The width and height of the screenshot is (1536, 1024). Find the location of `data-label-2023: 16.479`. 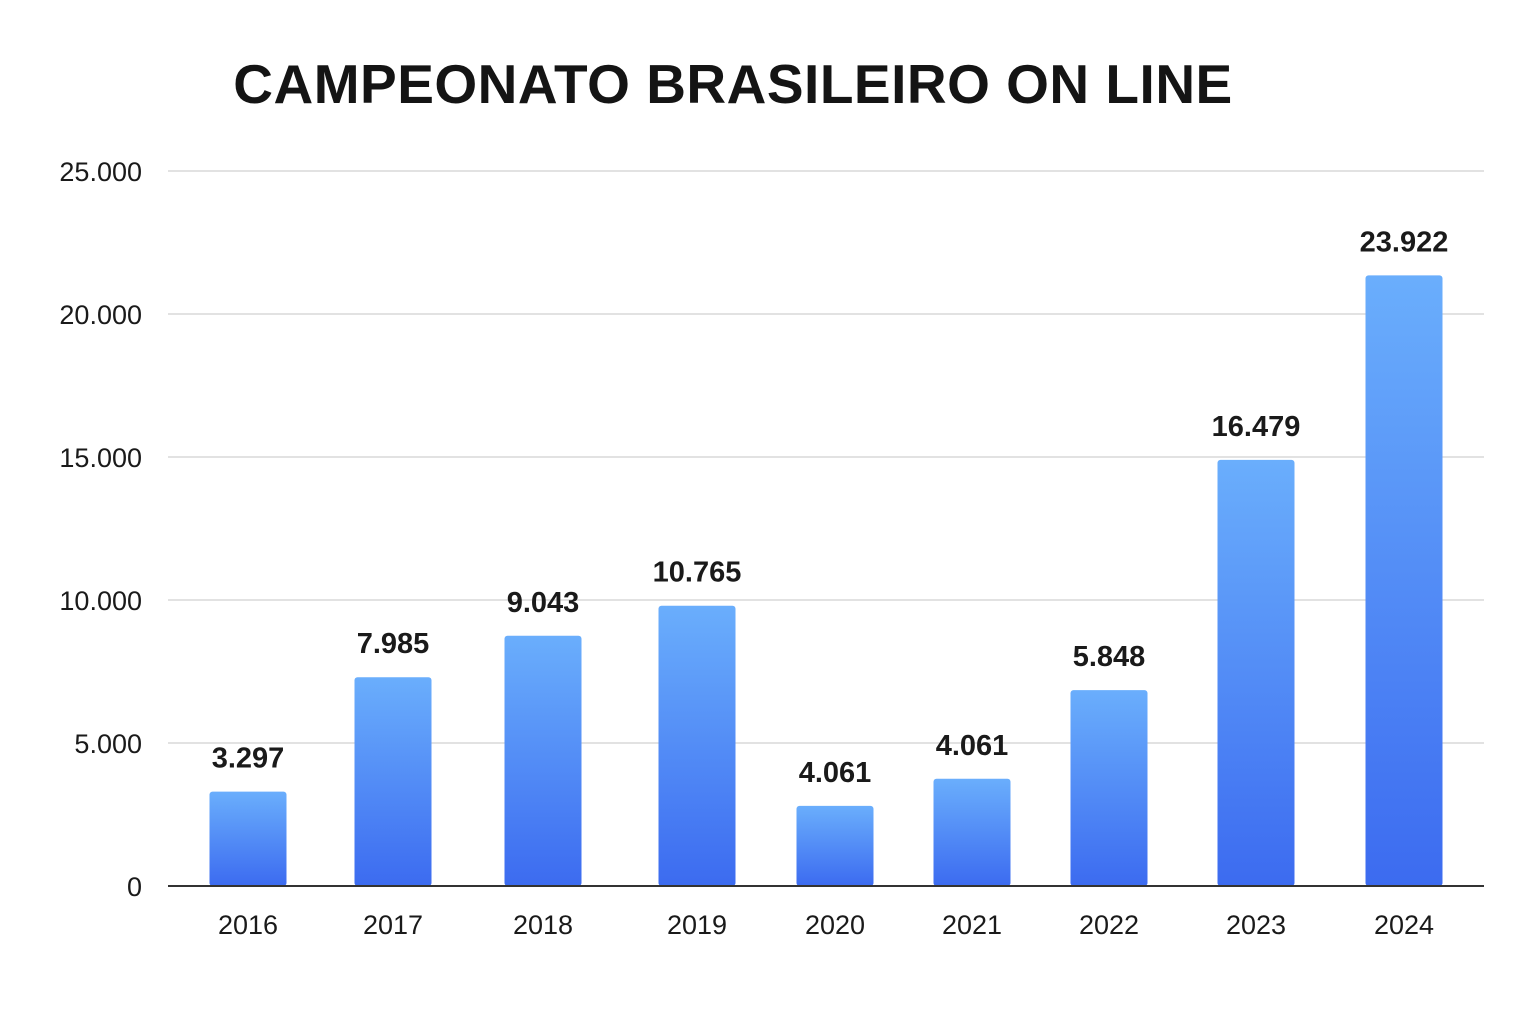

data-label-2023: 16.479 is located at coordinates (1256, 427).